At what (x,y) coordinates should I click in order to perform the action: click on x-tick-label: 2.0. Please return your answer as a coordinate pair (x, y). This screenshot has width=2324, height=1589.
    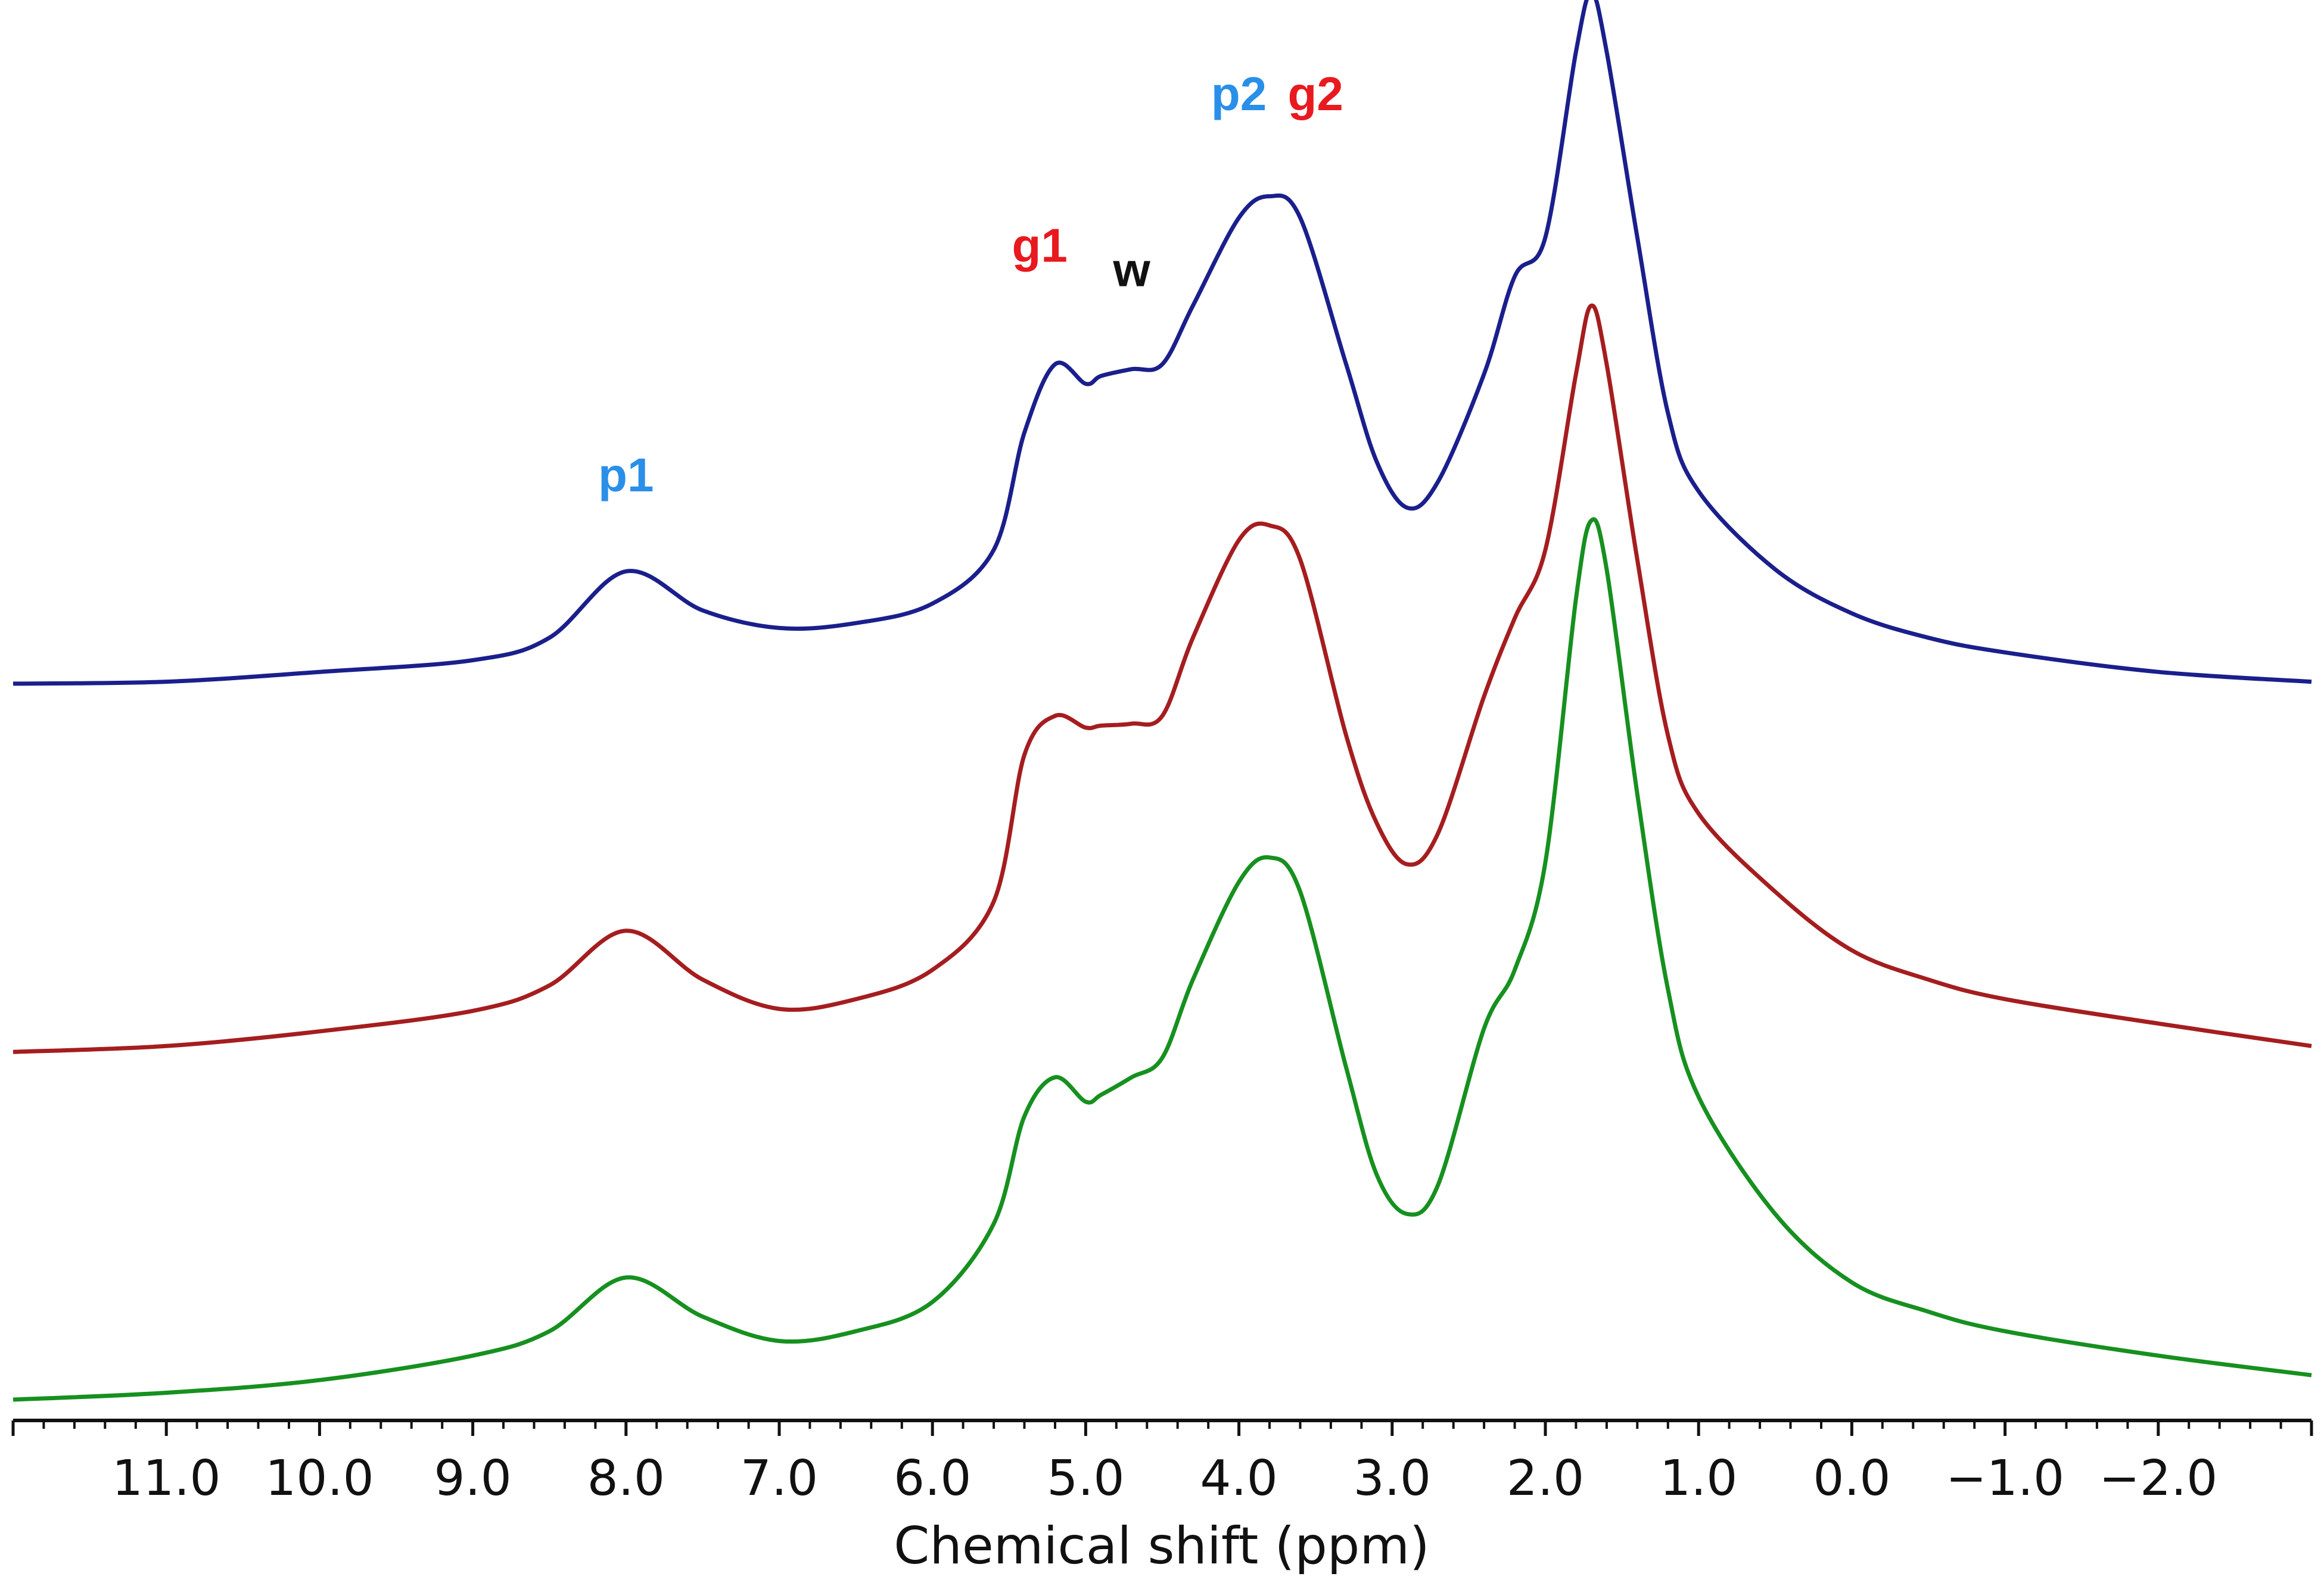
    Looking at the image, I should click on (1545, 1478).